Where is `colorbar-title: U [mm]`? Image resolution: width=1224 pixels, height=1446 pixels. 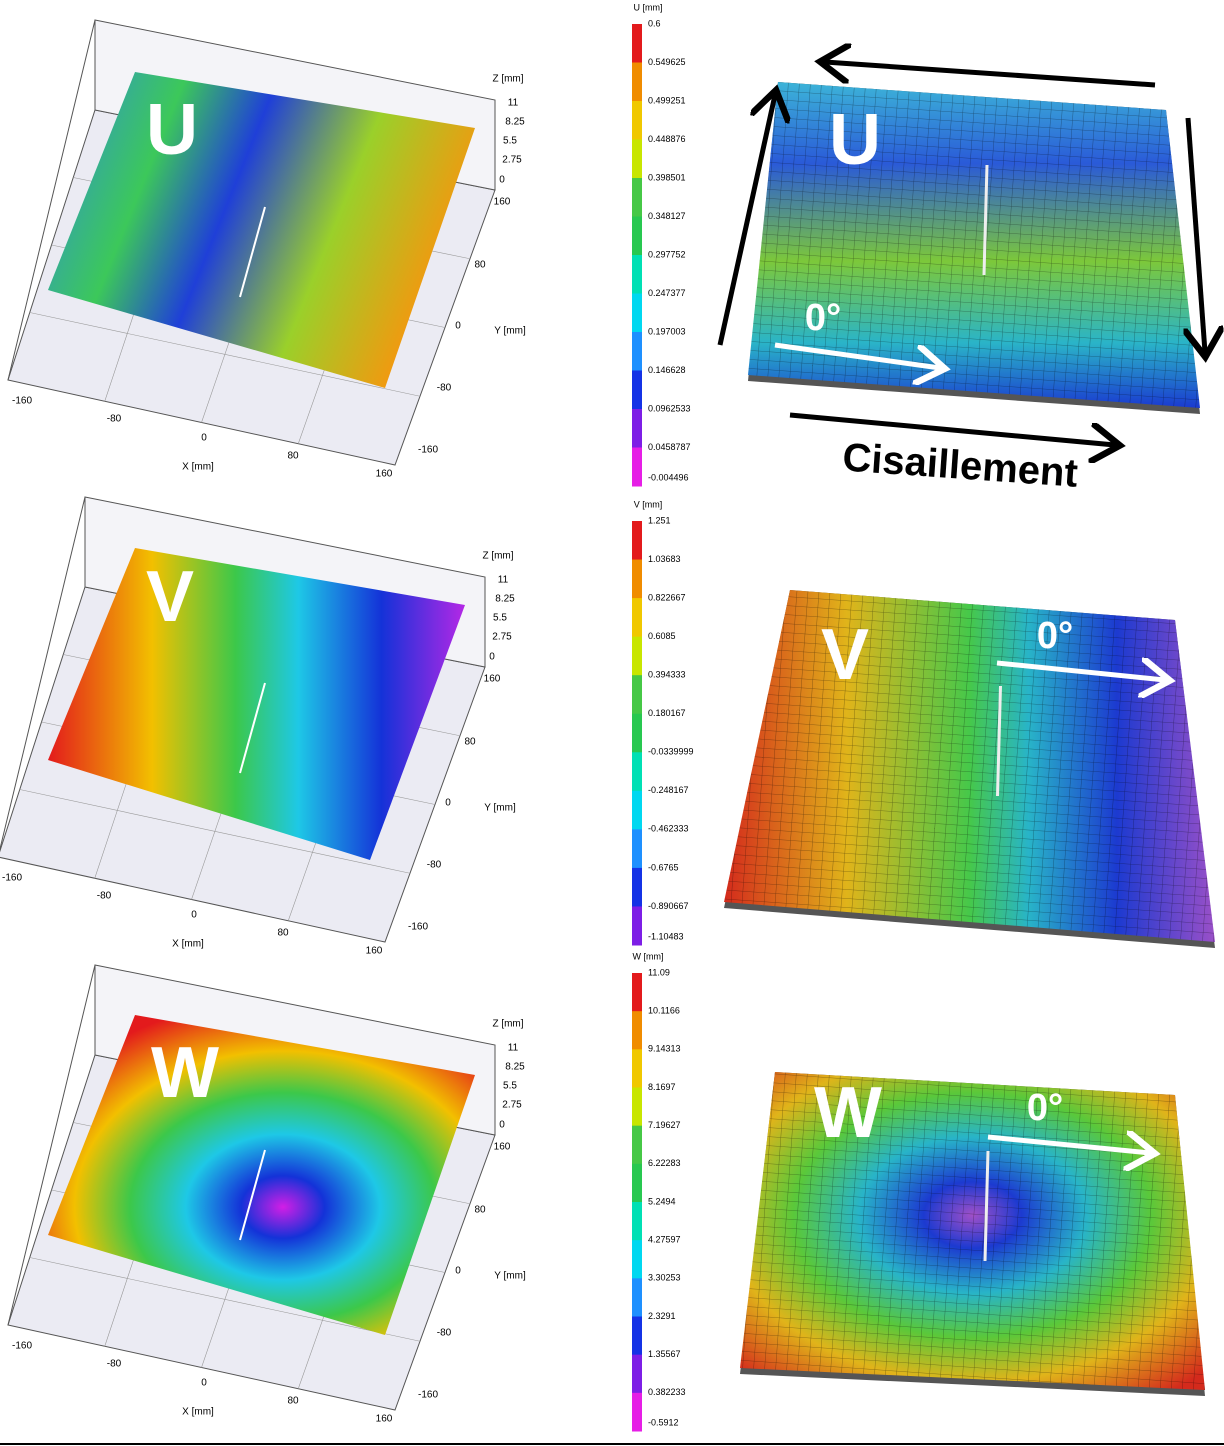 colorbar-title: U [mm] is located at coordinates (648, 7).